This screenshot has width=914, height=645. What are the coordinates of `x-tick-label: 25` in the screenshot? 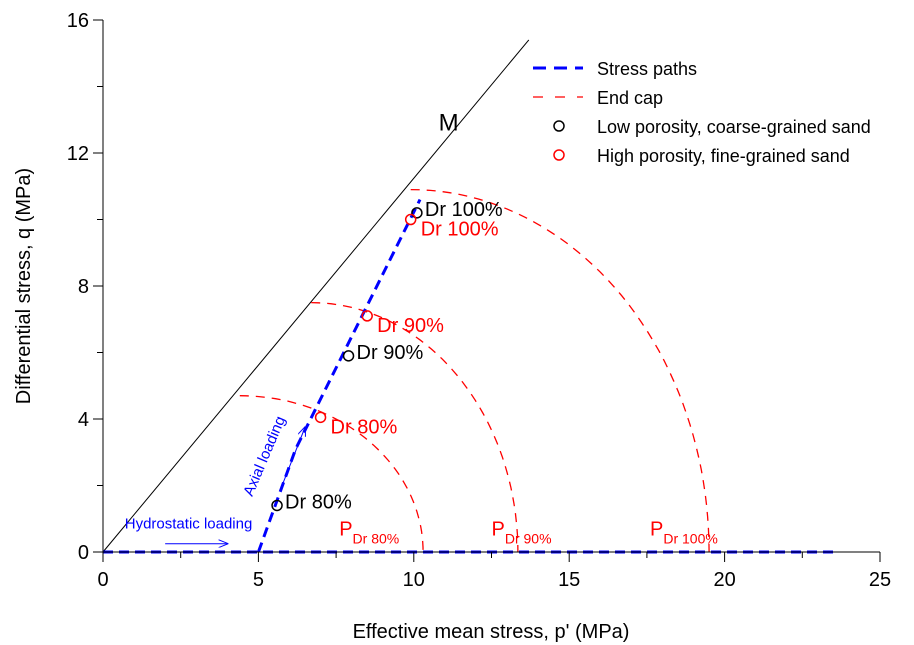 It's located at (880, 580).